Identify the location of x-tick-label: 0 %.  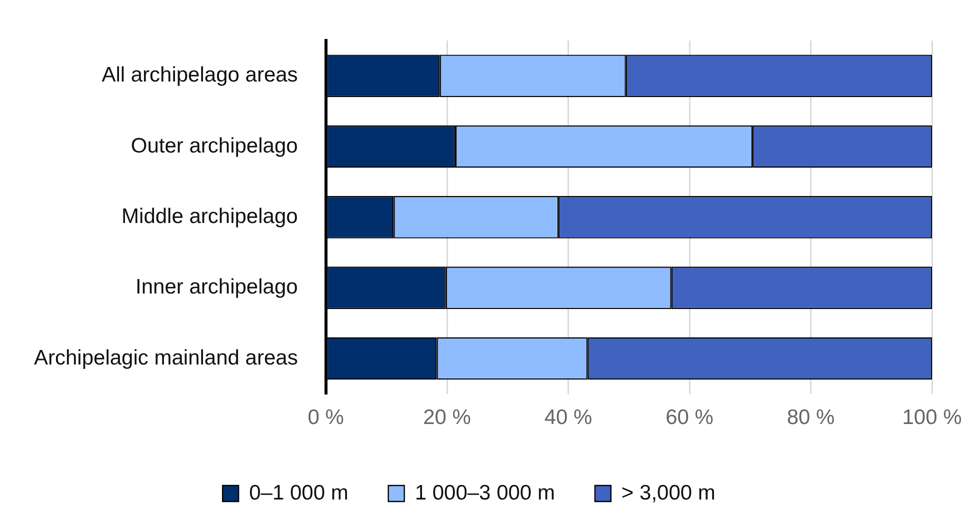
(326, 418).